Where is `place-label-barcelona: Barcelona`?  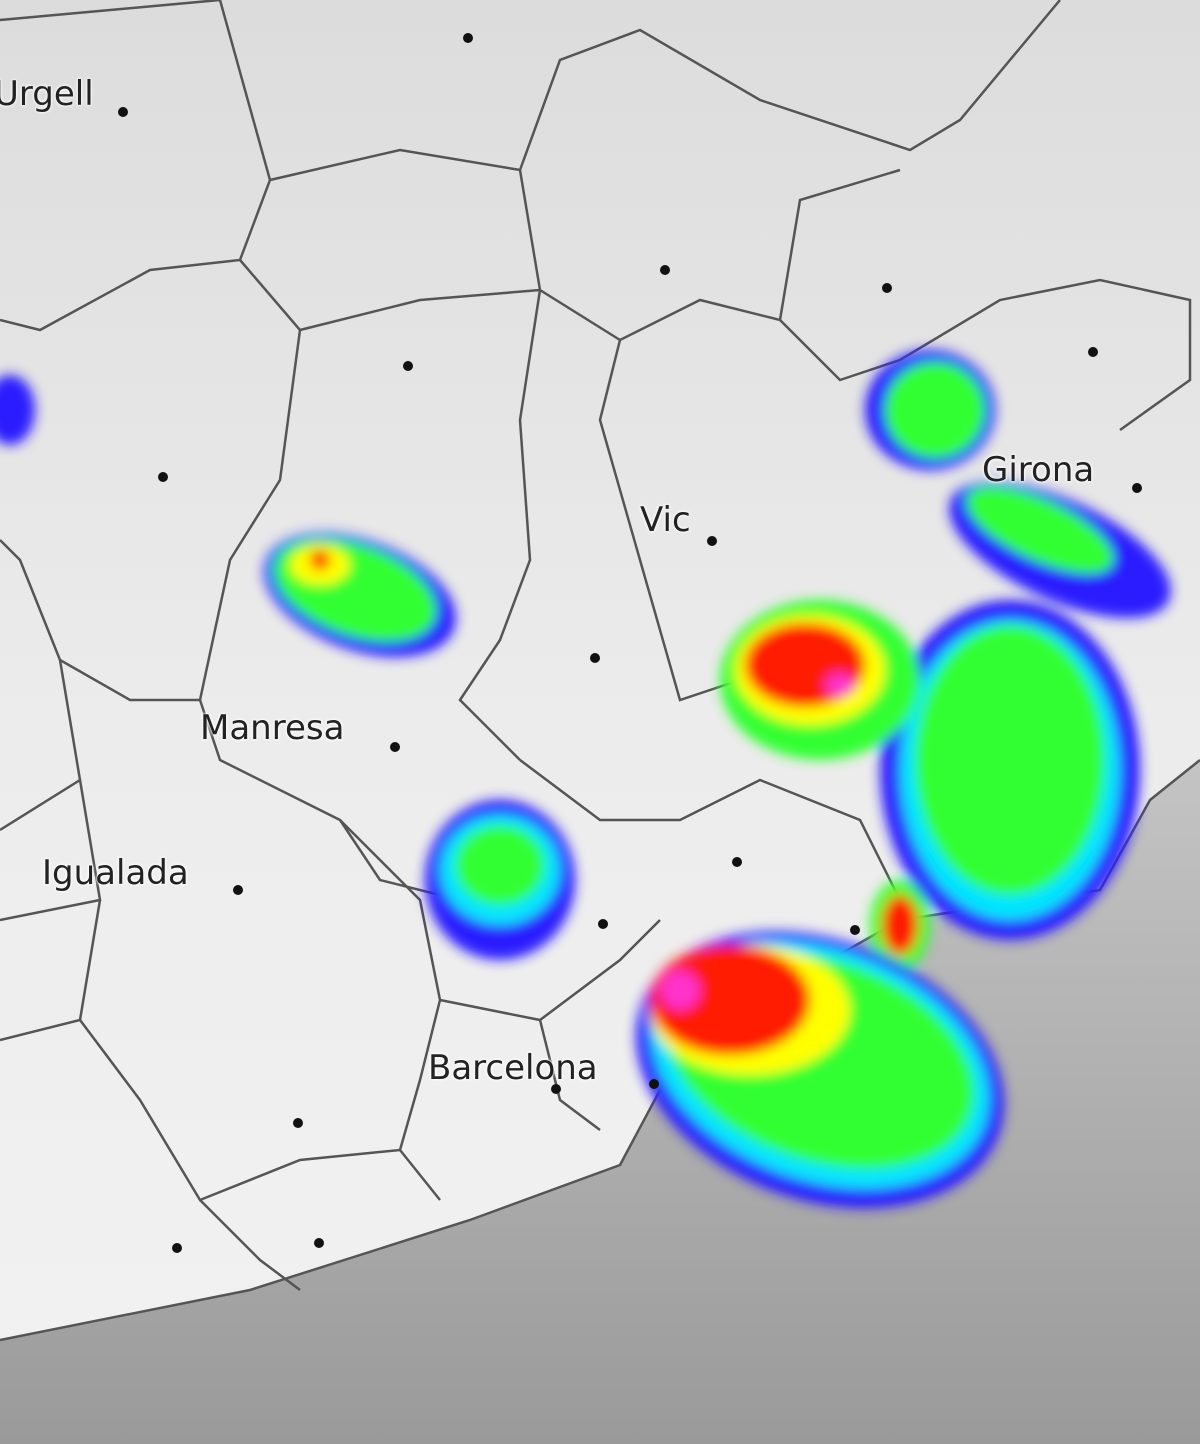
place-label-barcelona: Barcelona is located at coordinates (513, 1068).